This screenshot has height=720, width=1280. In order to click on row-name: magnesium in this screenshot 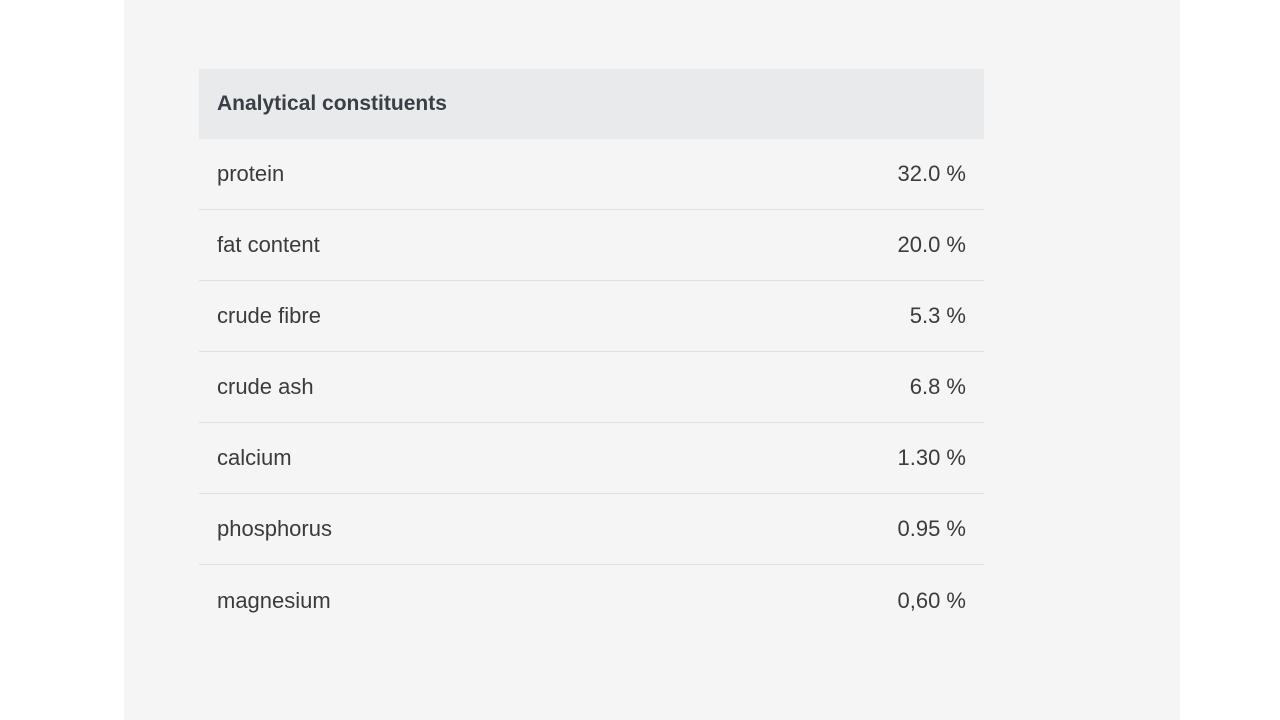, I will do `click(274, 600)`.